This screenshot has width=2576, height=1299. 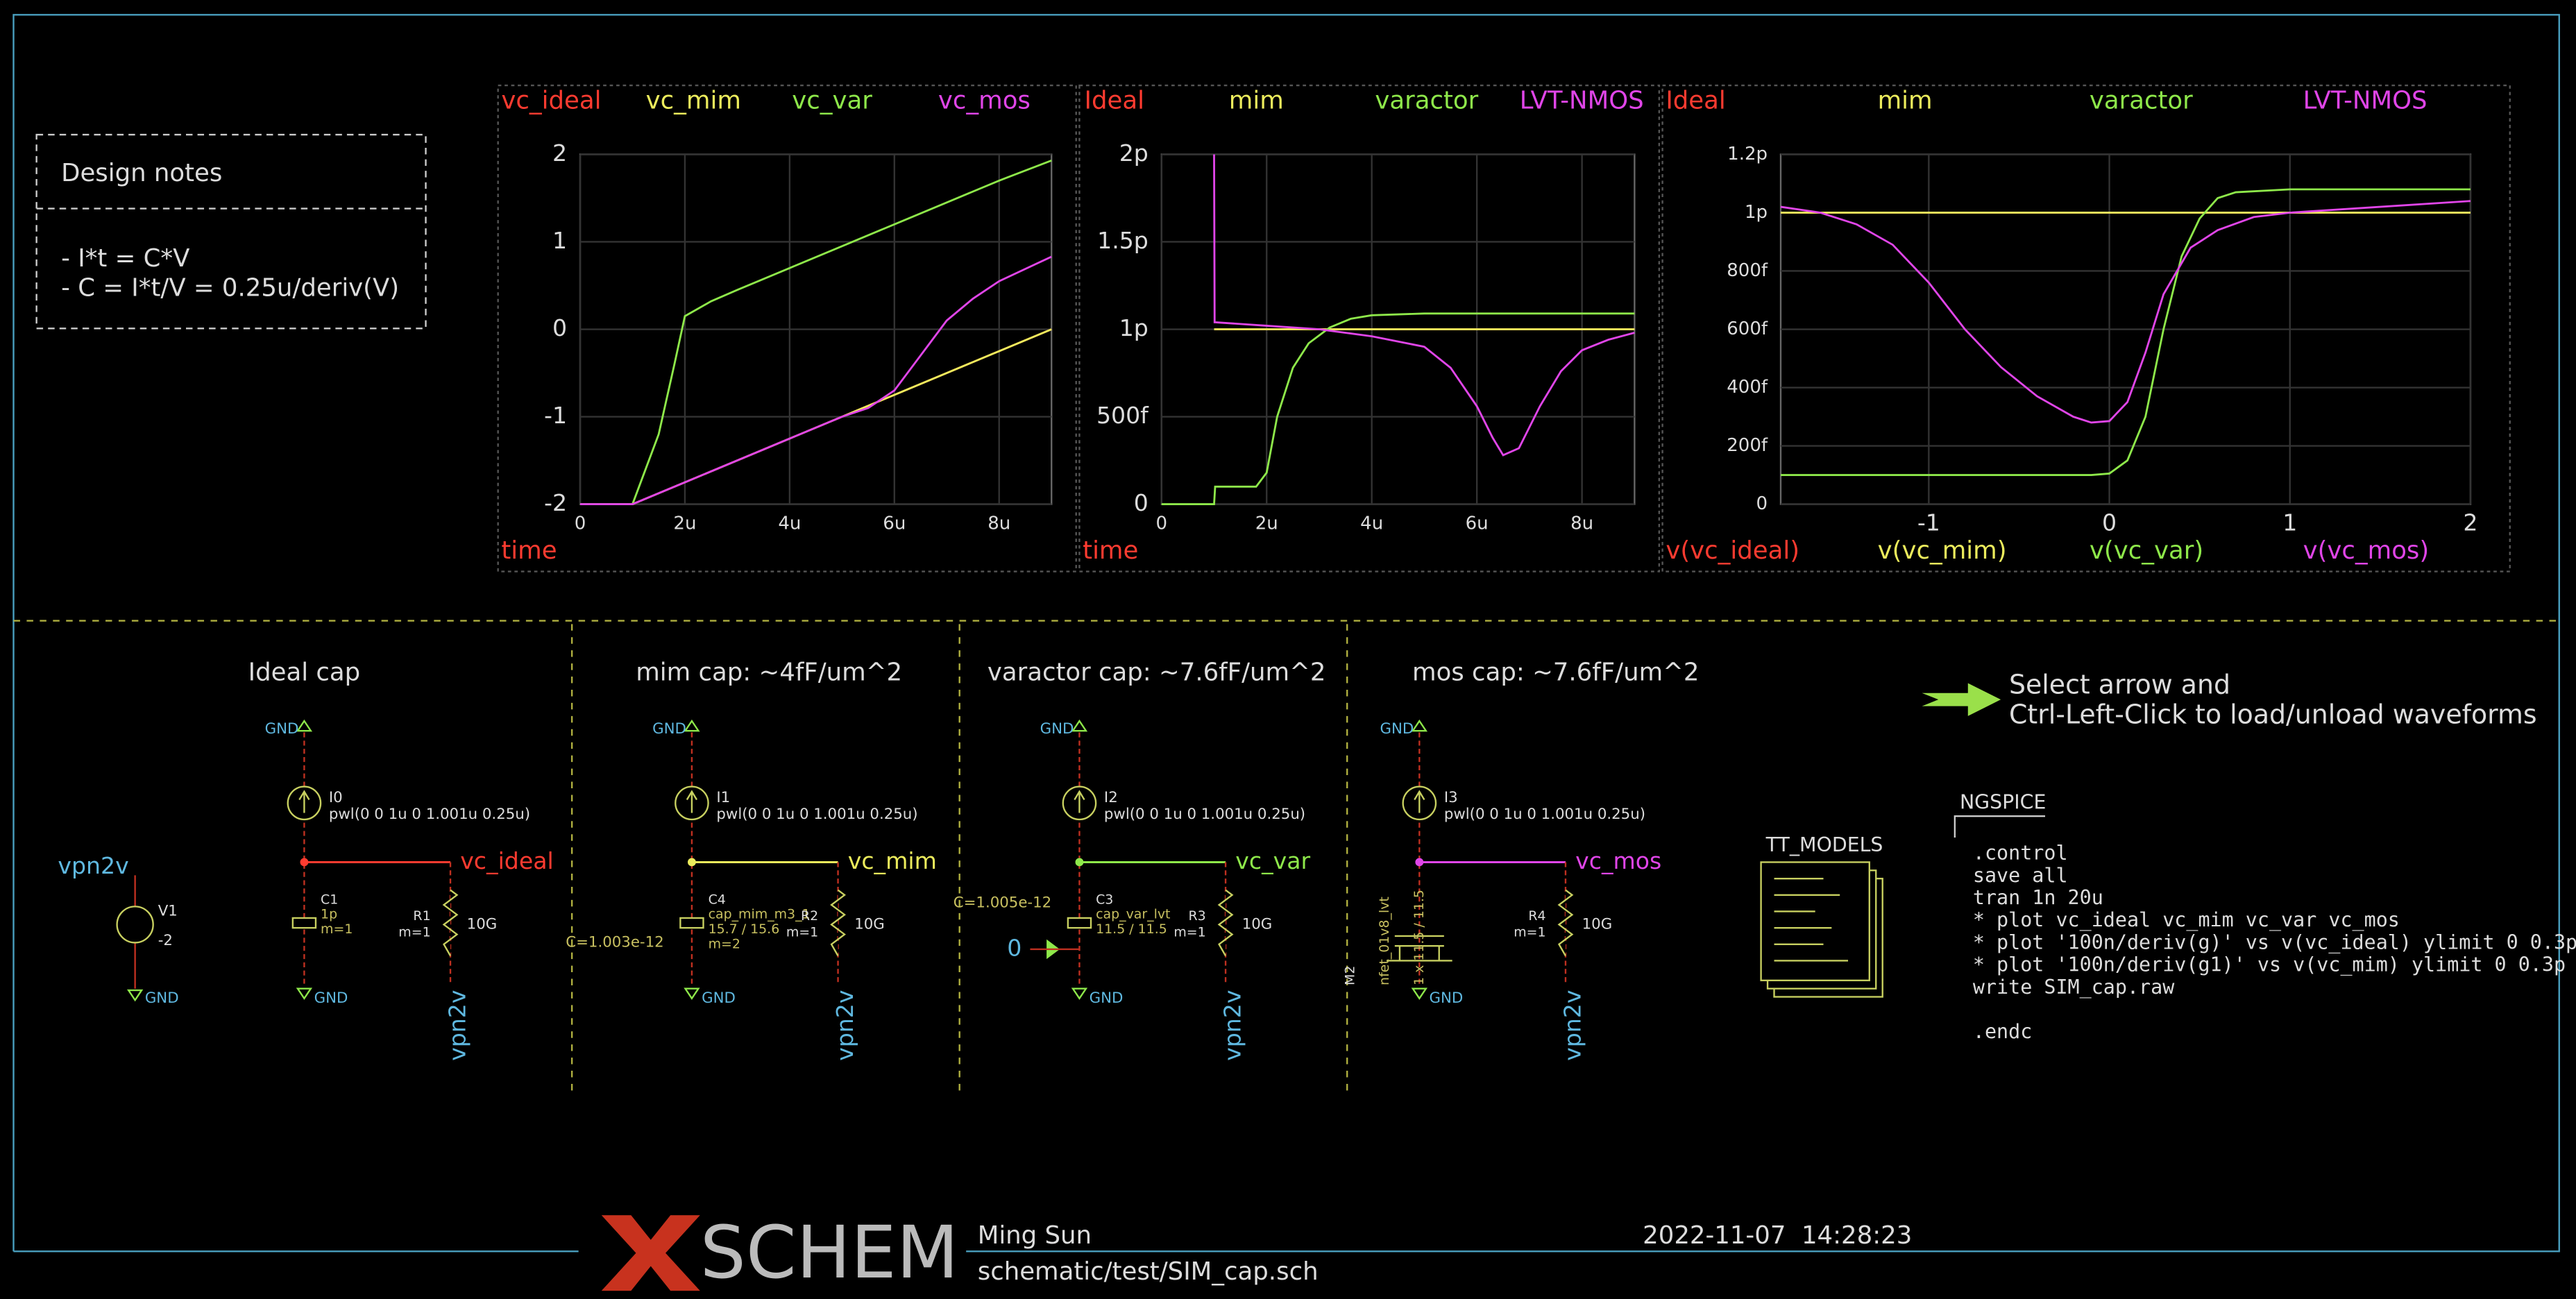 What do you see at coordinates (1696, 101) in the screenshot?
I see `legend-entry: Ideal` at bounding box center [1696, 101].